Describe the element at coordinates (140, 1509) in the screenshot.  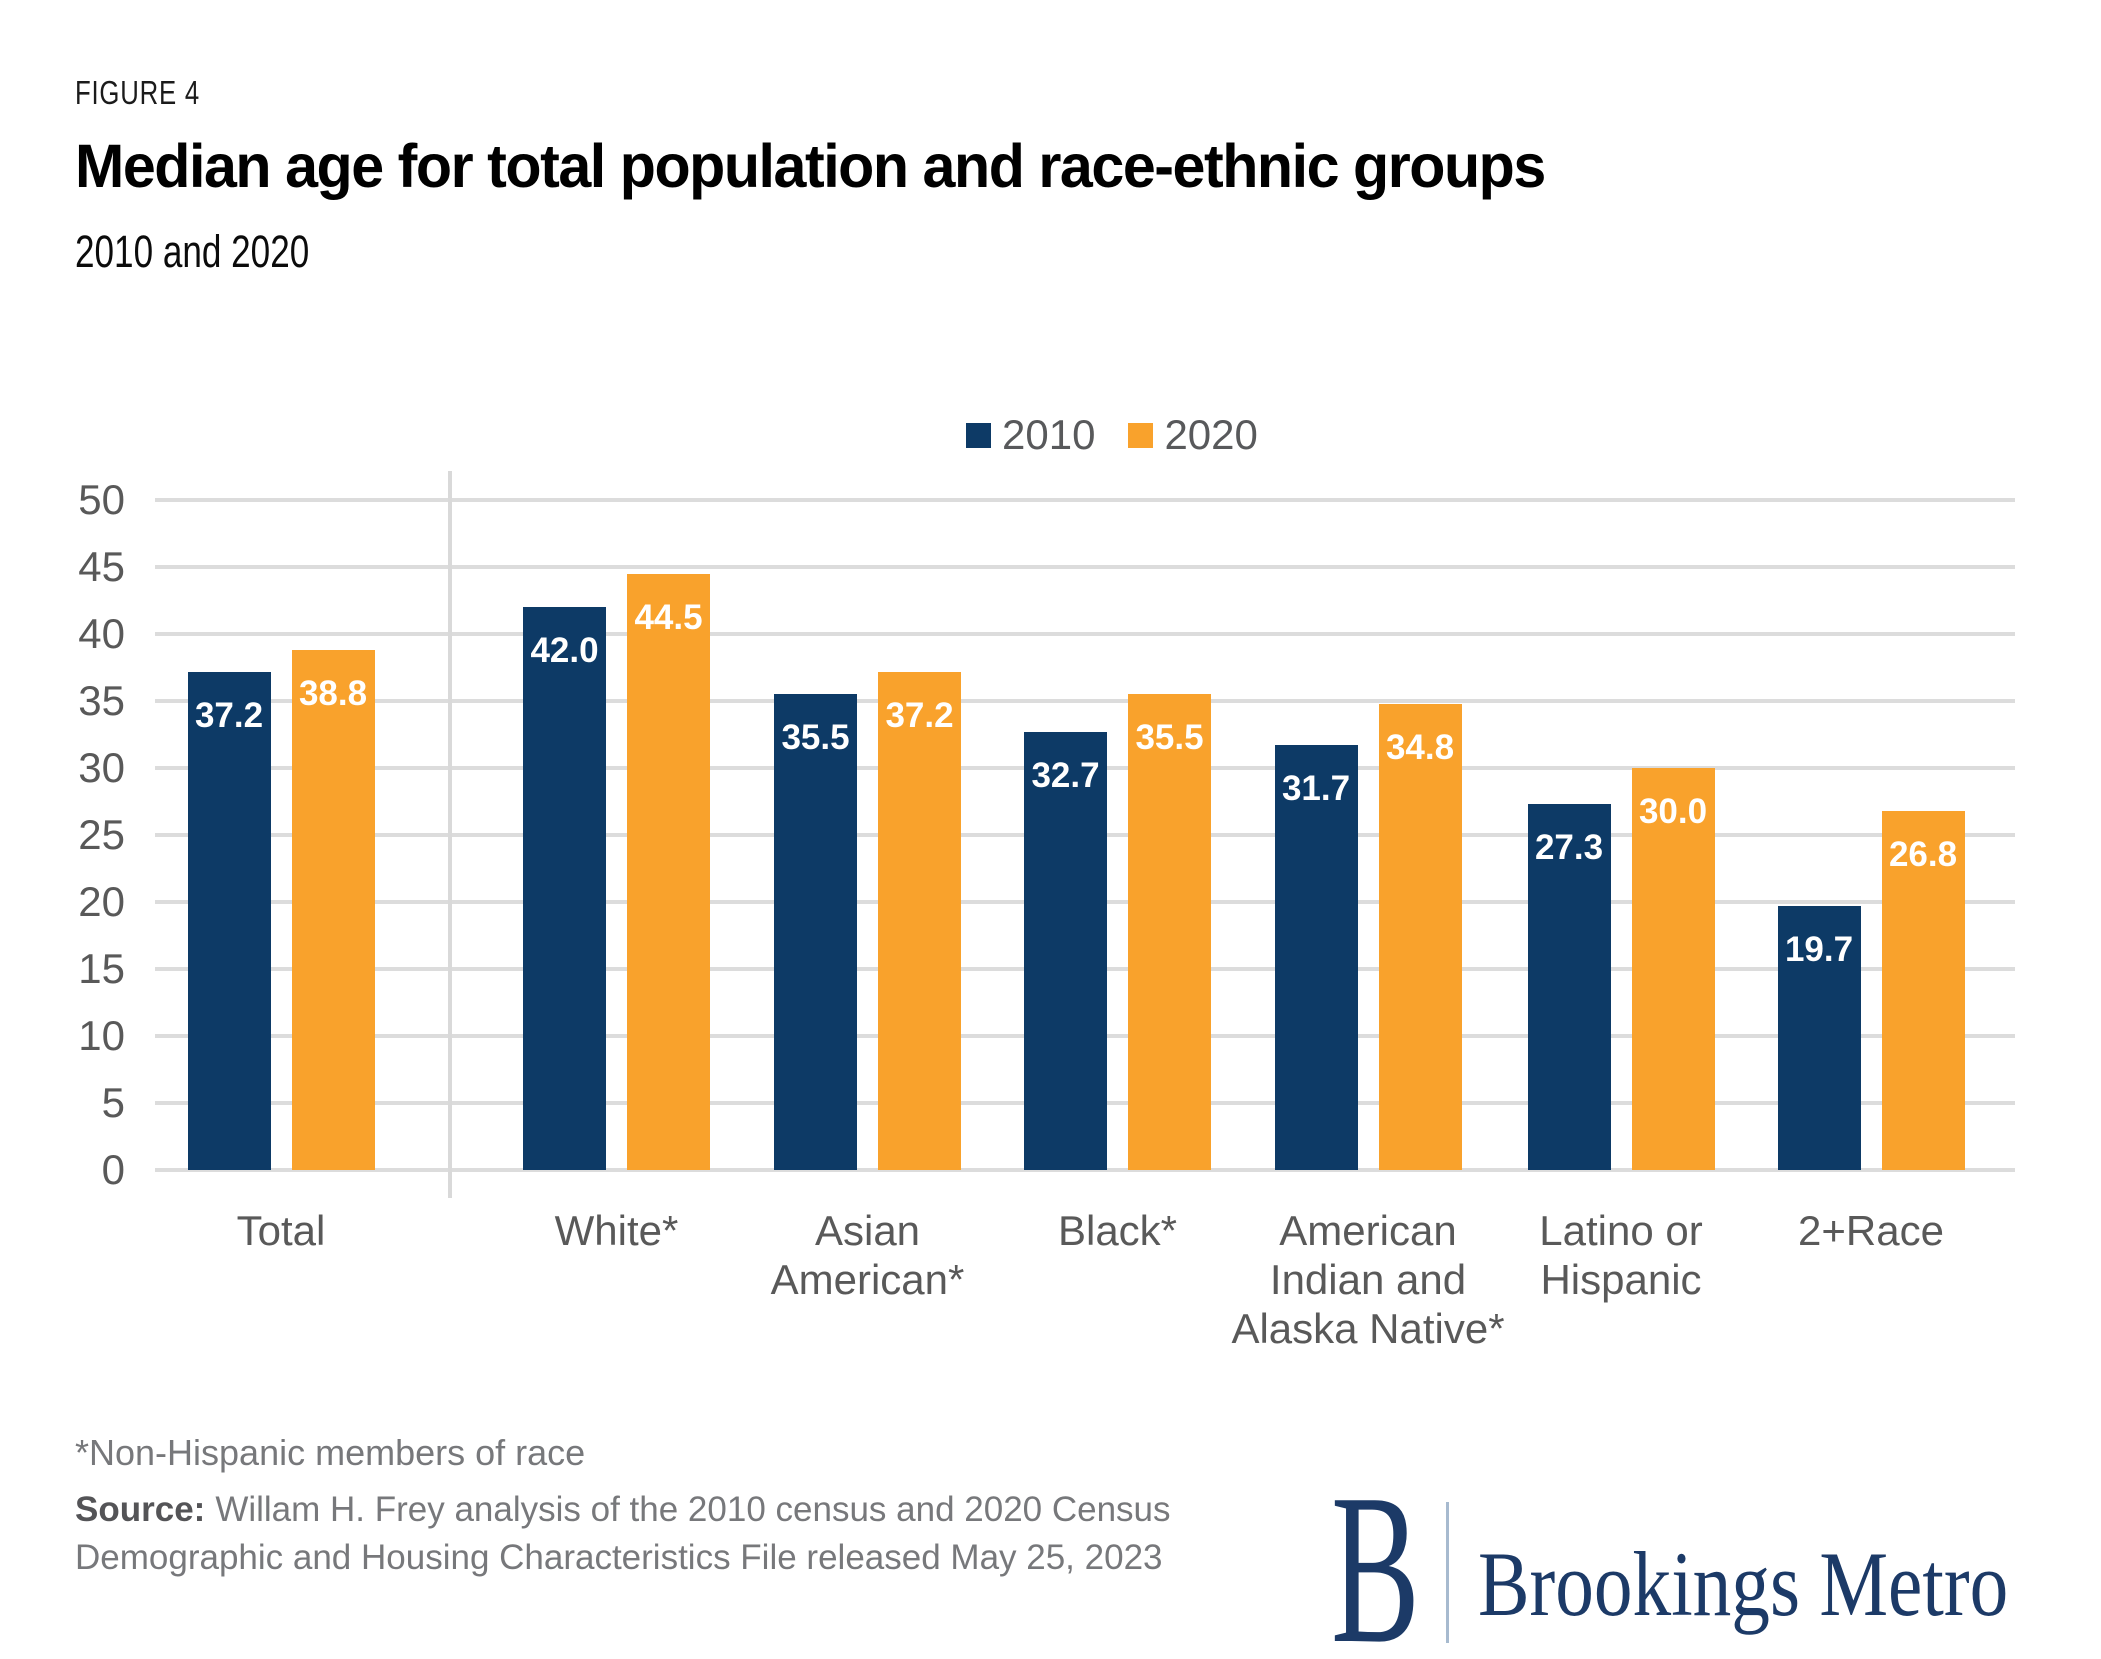
I see `source-label: Source:` at that location.